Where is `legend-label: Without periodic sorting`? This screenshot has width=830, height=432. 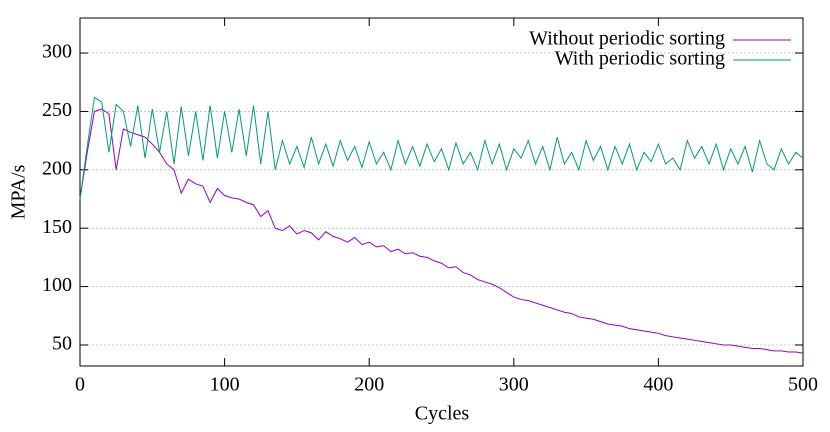
legend-label: Without periodic sorting is located at coordinates (627, 39).